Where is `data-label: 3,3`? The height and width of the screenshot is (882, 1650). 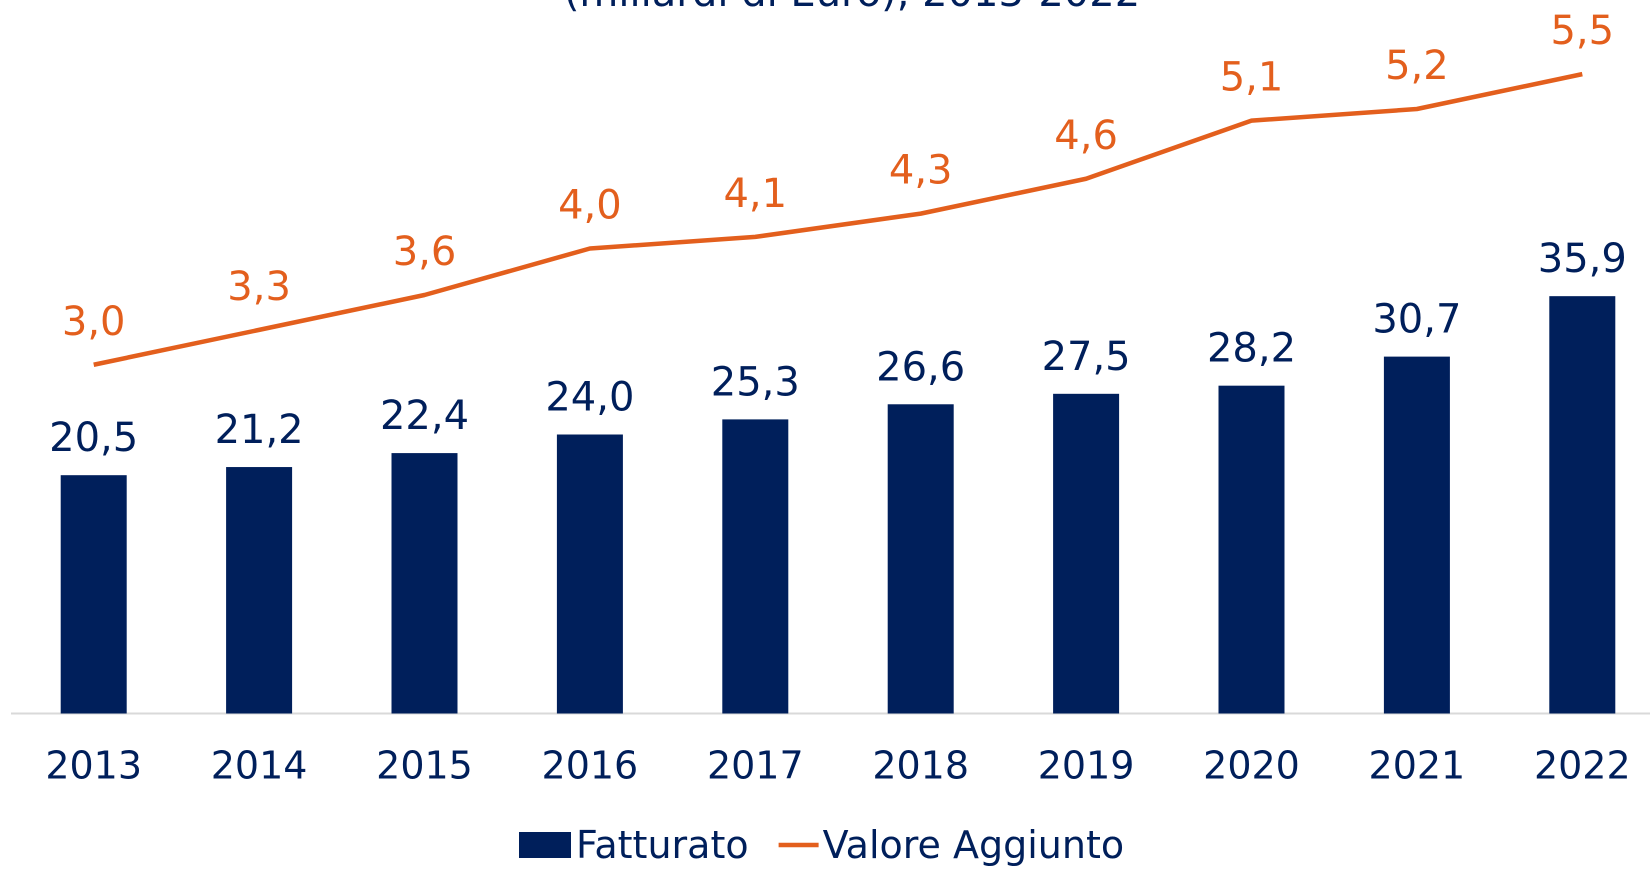
data-label: 3,3 is located at coordinates (259, 287).